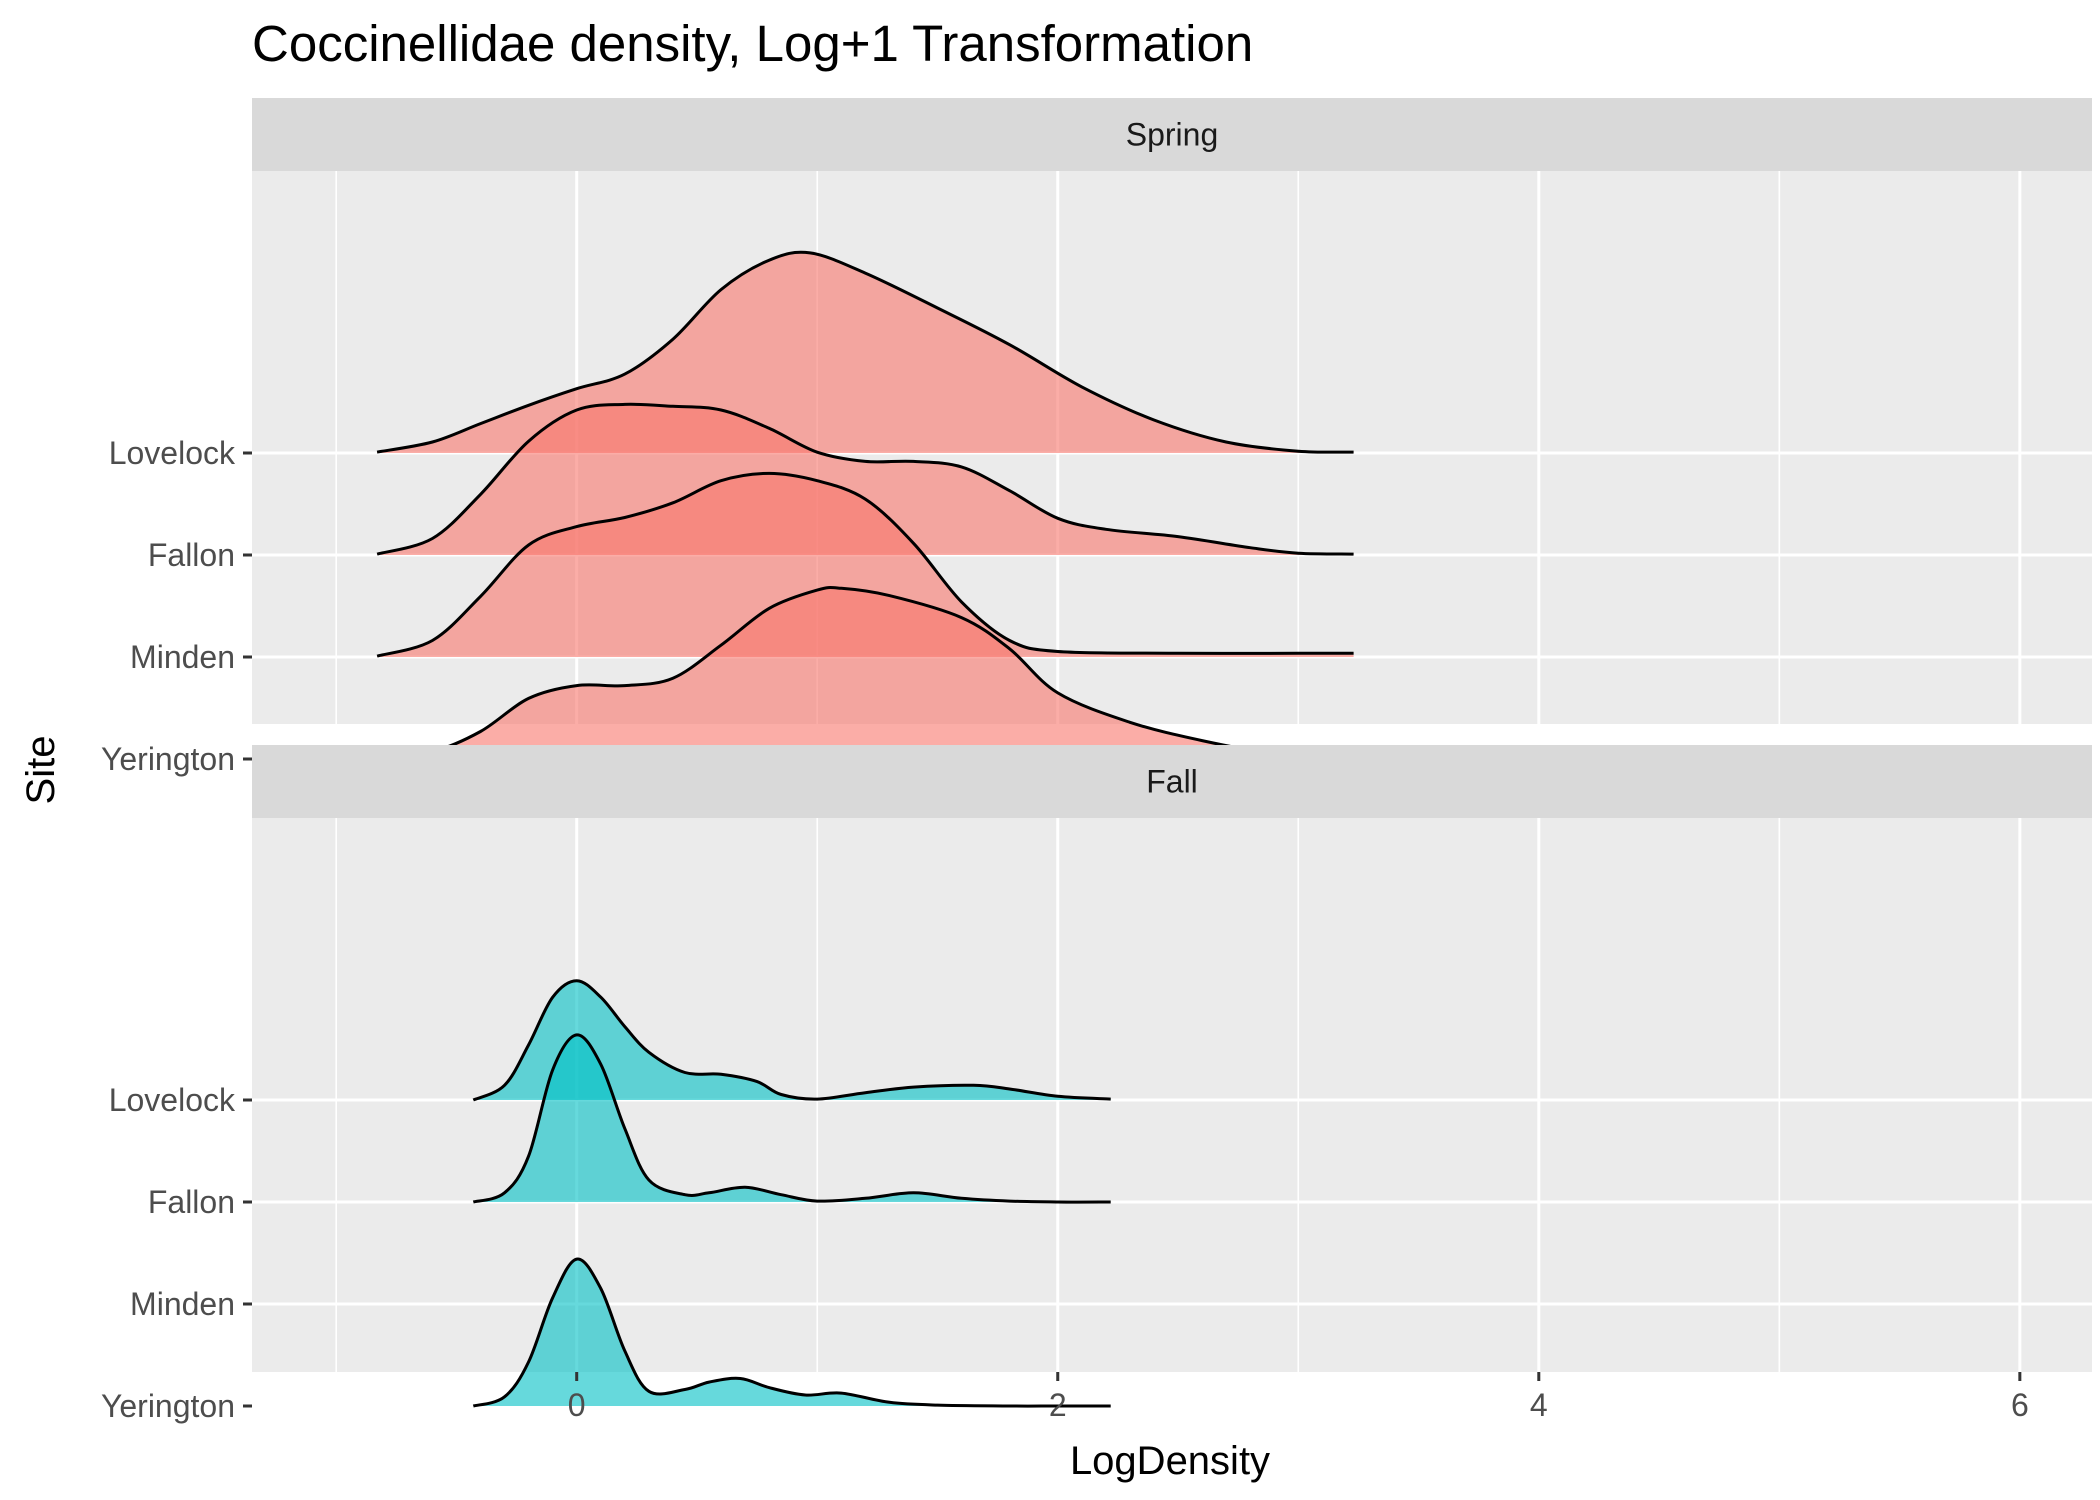 This screenshot has height=1500, width=2100. I want to click on x-tick-label: 0, so click(577, 1405).